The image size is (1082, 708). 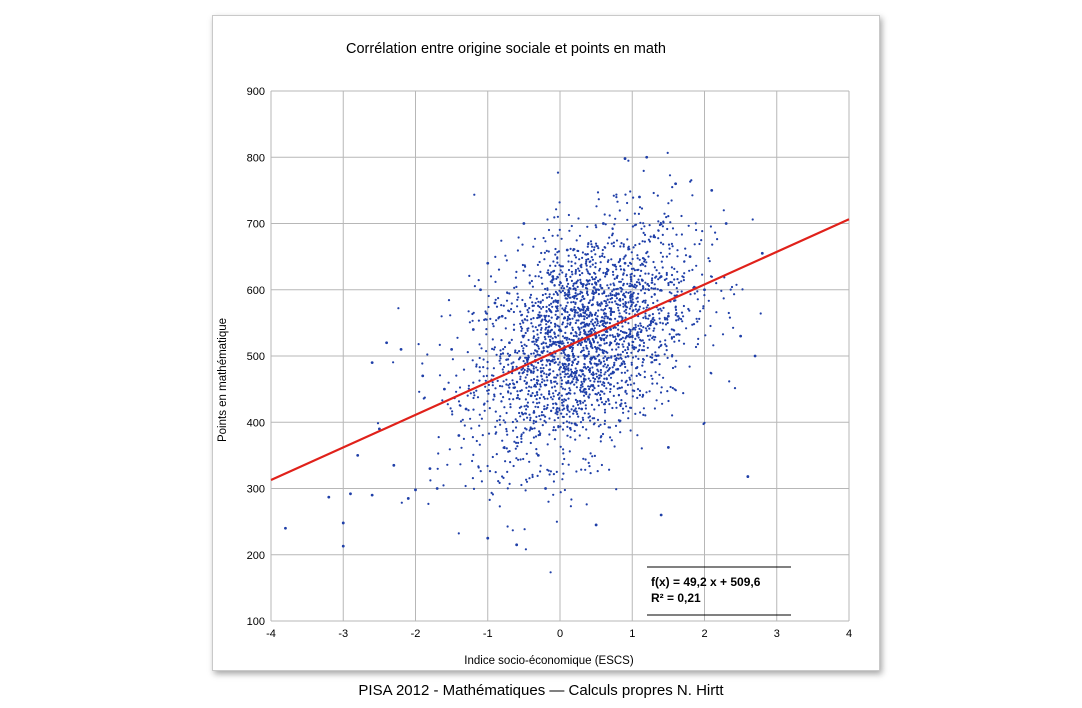 What do you see at coordinates (849, 634) in the screenshot?
I see `x-tick-label: 4` at bounding box center [849, 634].